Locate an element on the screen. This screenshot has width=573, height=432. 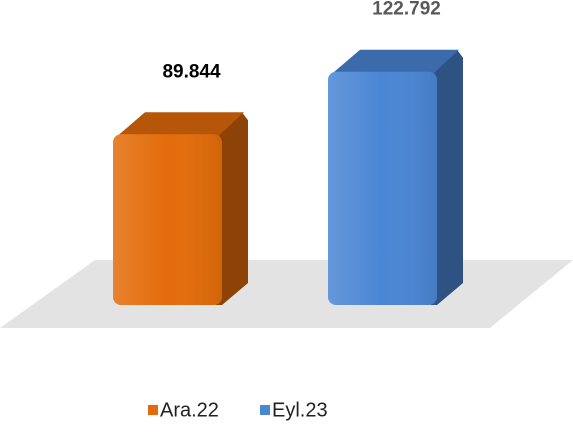
legend-label: Ara.22 is located at coordinates (189, 410).